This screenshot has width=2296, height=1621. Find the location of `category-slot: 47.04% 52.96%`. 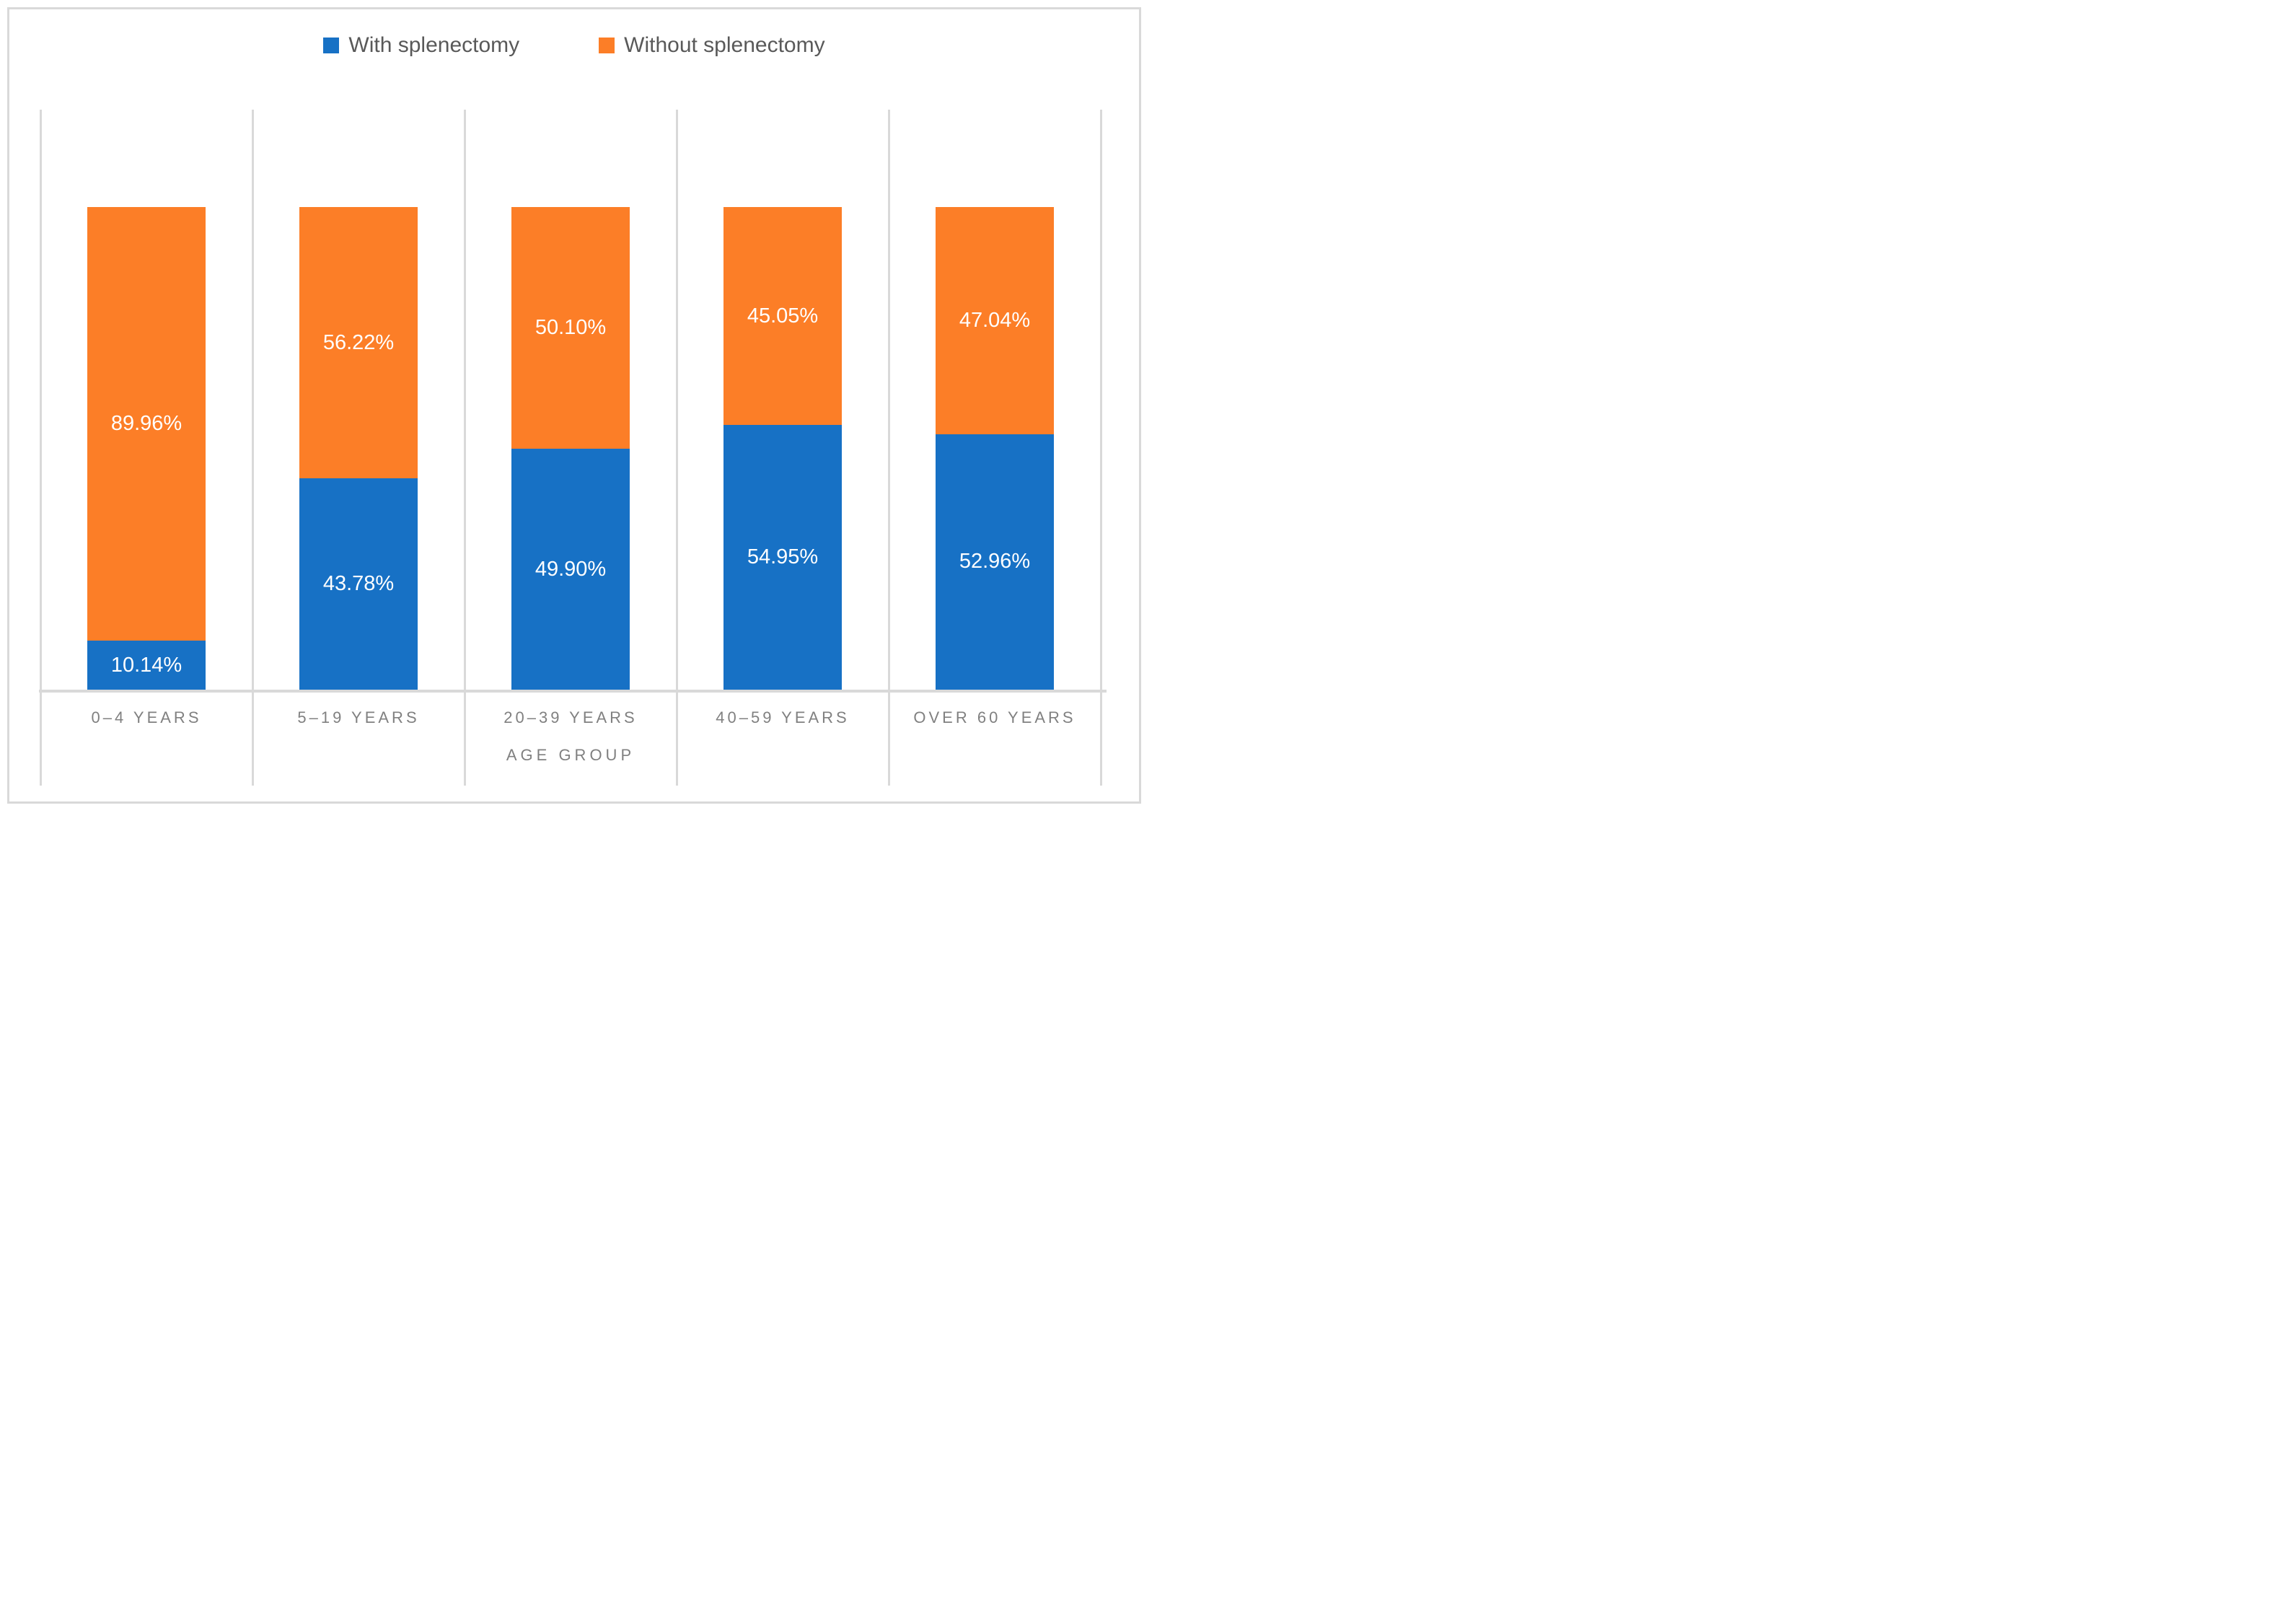

category-slot: 47.04% 52.96% is located at coordinates (995, 400).